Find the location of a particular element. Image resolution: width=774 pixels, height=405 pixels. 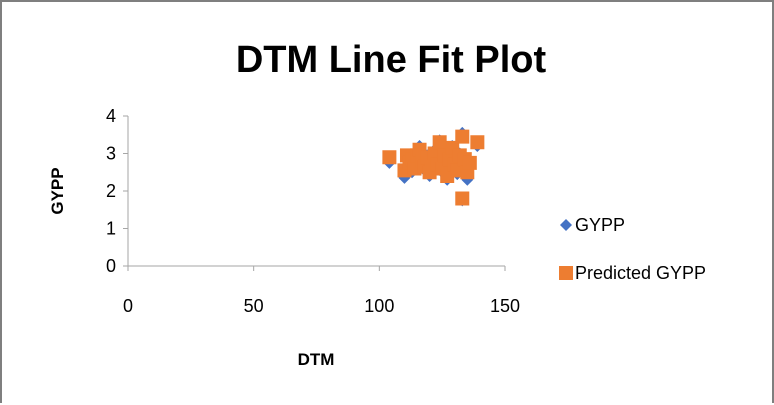

legend-square-icon is located at coordinates (566, 273).